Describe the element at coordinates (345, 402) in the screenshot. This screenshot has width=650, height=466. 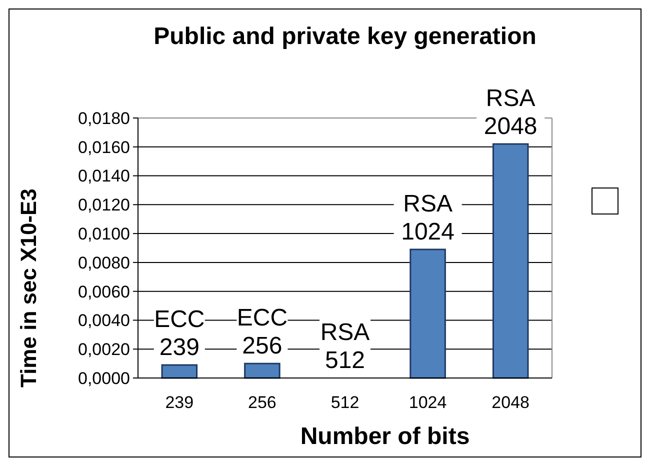
I see `x-tick-label: 512` at that location.